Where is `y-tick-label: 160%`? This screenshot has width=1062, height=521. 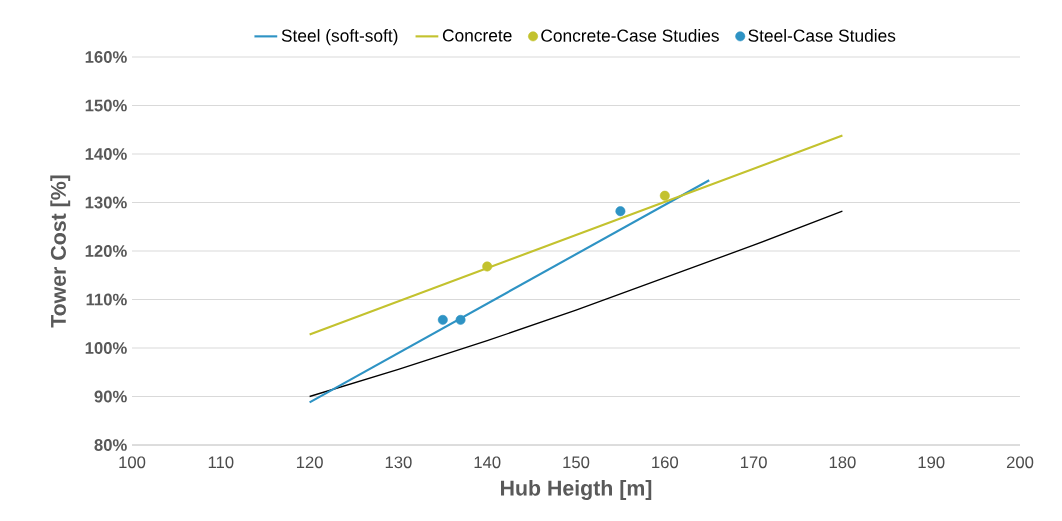 y-tick-label: 160% is located at coordinates (106, 57).